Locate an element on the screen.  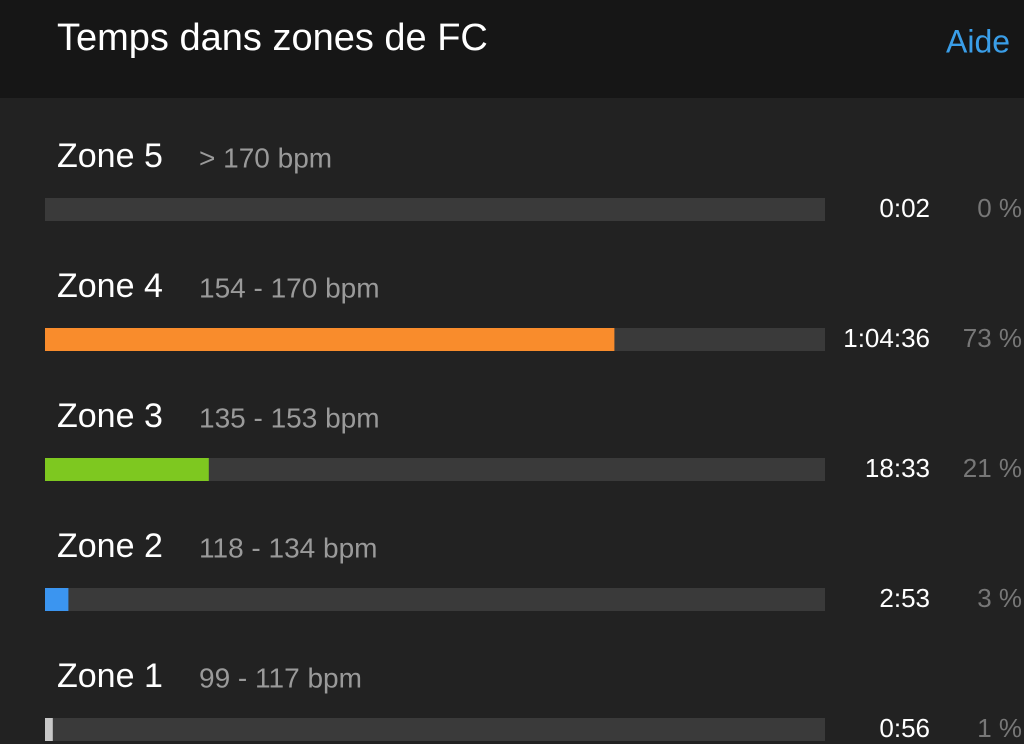
header is located at coordinates (512, 49).